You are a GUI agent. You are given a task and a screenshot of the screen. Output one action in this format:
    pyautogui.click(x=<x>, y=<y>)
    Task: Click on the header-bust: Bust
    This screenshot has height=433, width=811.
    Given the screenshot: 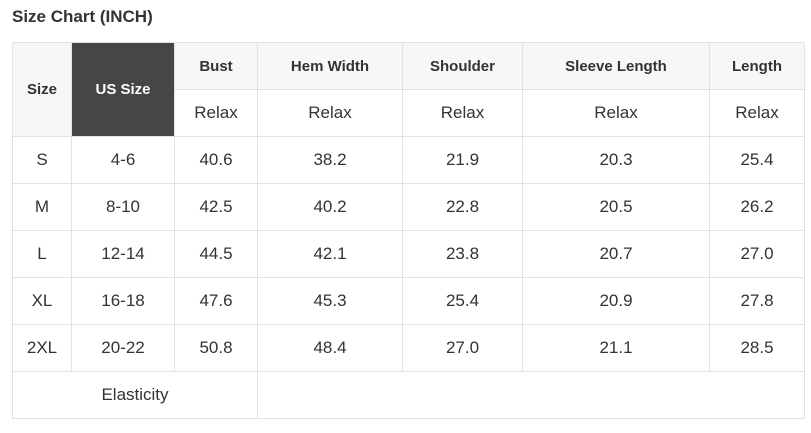 What is the action you would take?
    pyautogui.click(x=216, y=66)
    